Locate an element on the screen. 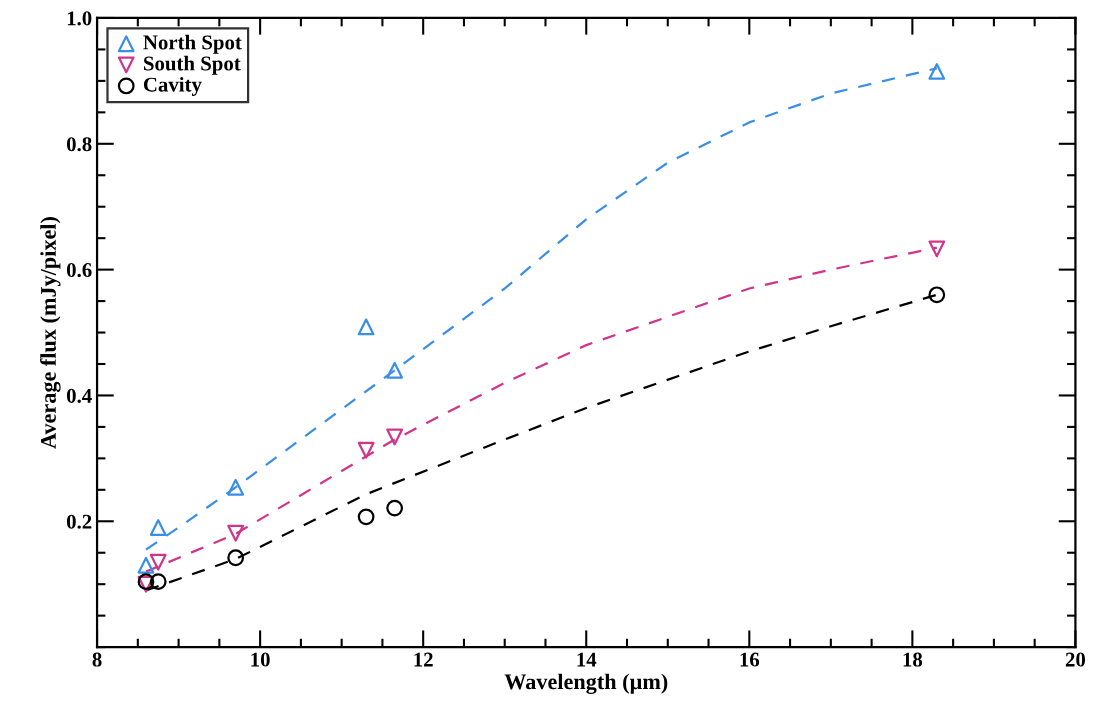  x-tick-label: 10 is located at coordinates (260, 659).